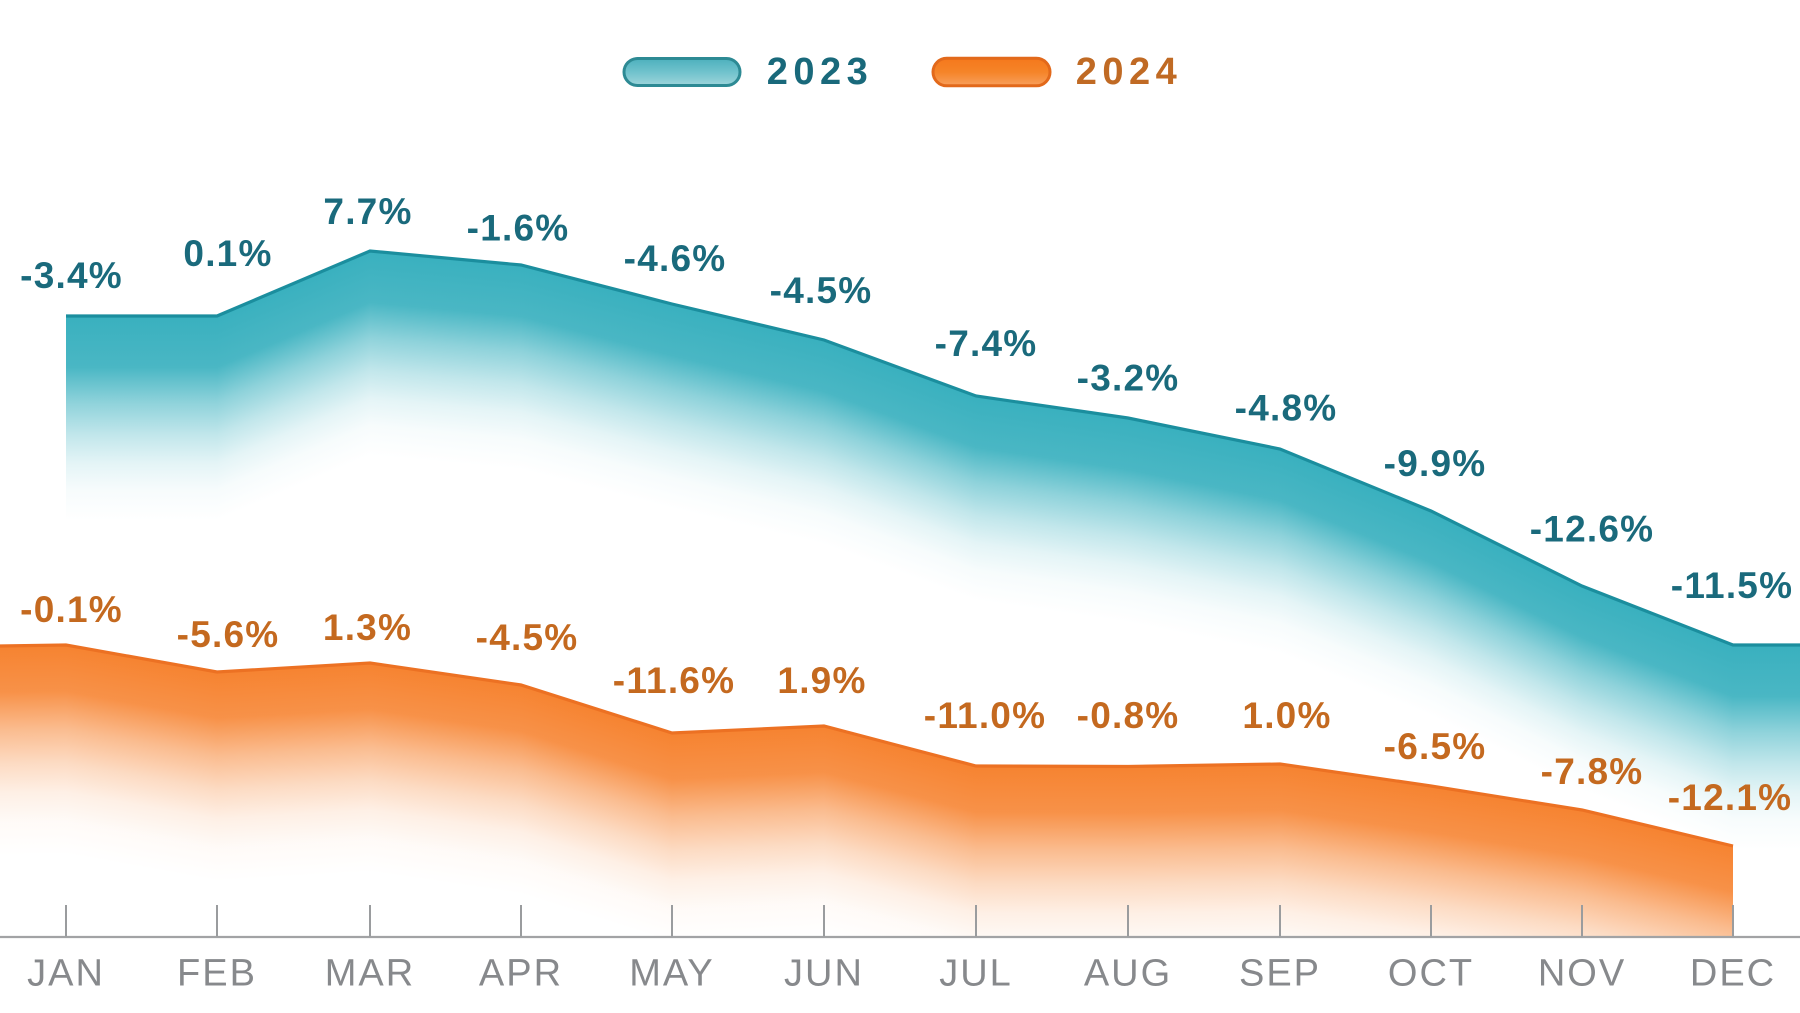 This screenshot has width=1800, height=1013. Describe the element at coordinates (1592, 771) in the screenshot. I see `svg-text: -7.8%` at that location.